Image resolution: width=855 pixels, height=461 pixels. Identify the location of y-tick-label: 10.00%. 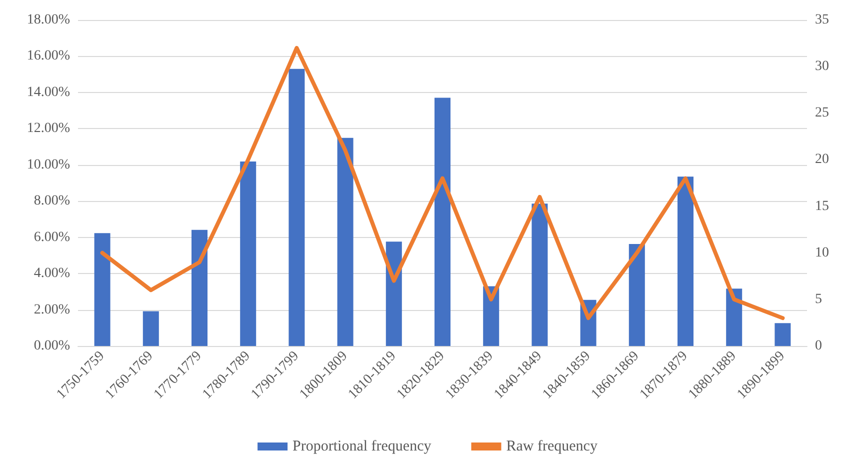
(48, 164).